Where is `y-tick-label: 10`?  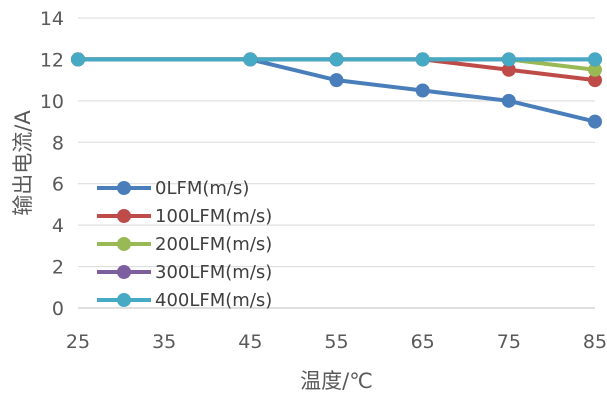
y-tick-label: 10 is located at coordinates (52, 102).